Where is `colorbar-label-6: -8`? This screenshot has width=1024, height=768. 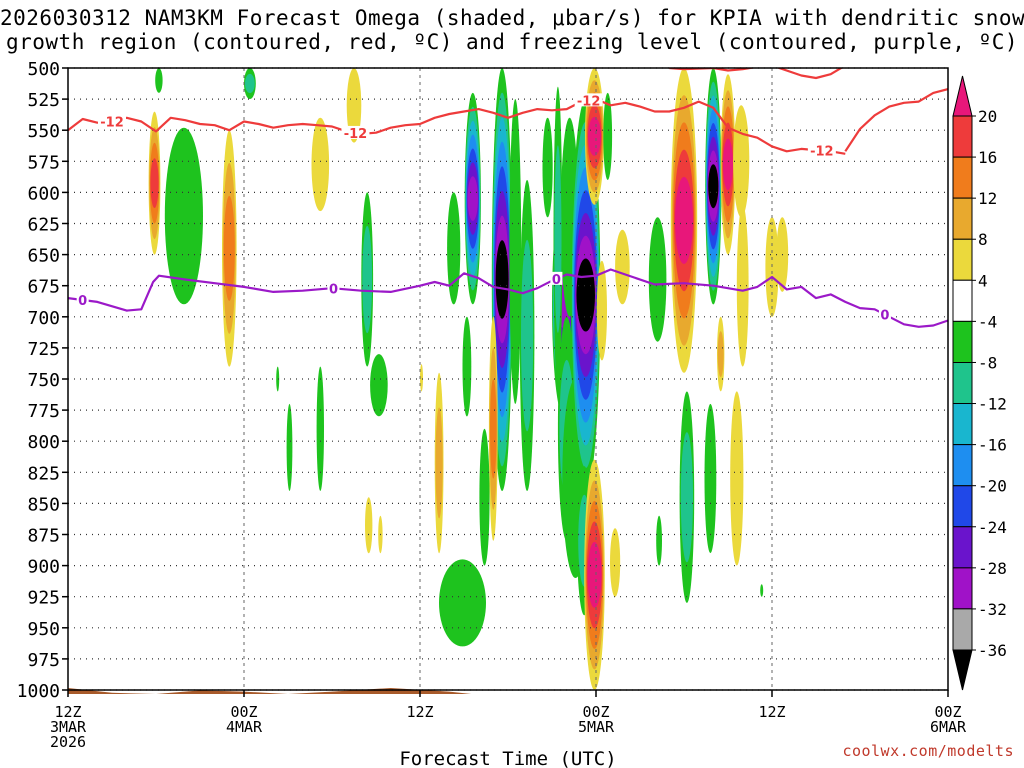
colorbar-label-6: -8 is located at coordinates (987, 362).